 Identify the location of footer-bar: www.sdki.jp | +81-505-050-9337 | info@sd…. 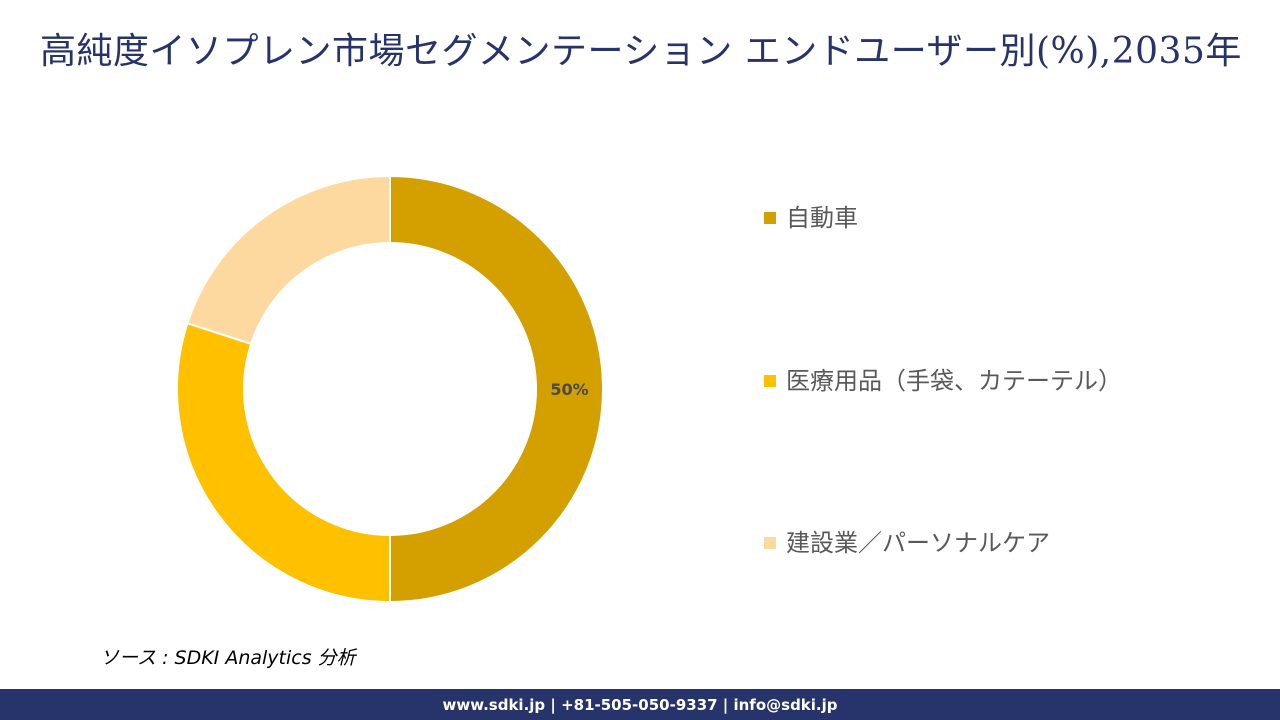
(640, 704).